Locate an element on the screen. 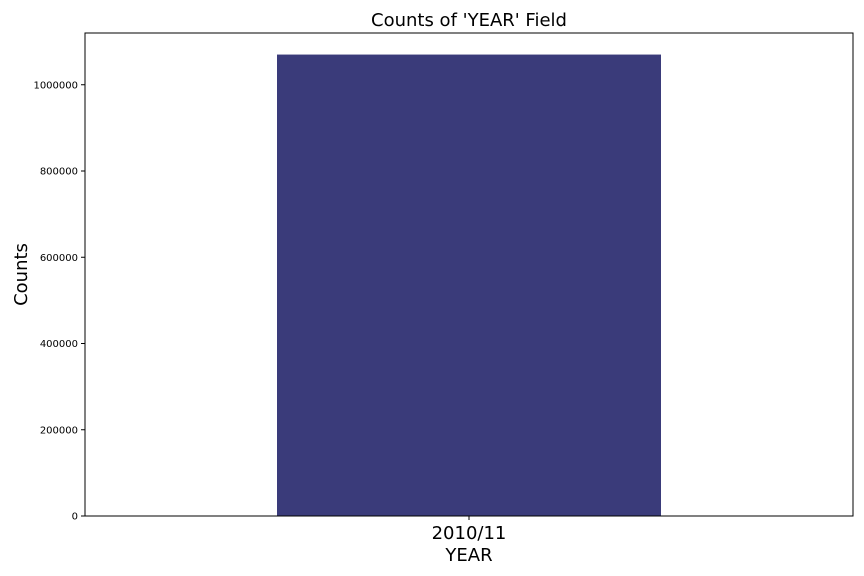 This screenshot has width=864, height=576. x-axis: 2010/11 is located at coordinates (469, 530).